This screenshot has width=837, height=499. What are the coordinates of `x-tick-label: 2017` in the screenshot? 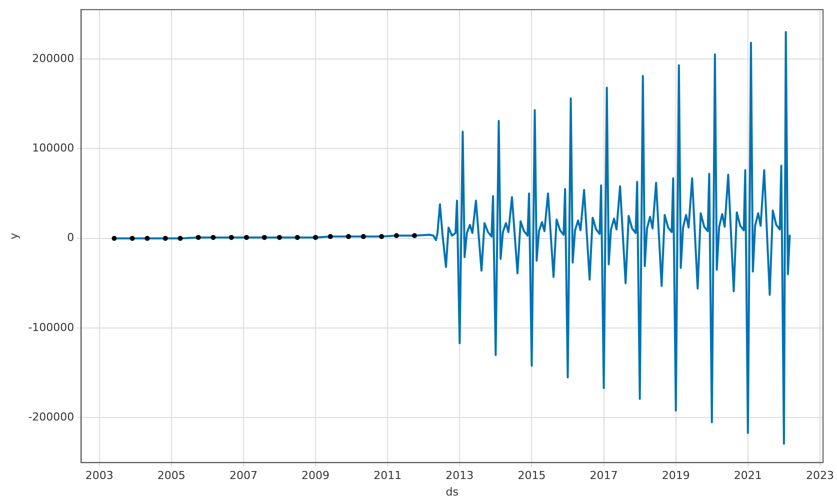 It's located at (604, 475).